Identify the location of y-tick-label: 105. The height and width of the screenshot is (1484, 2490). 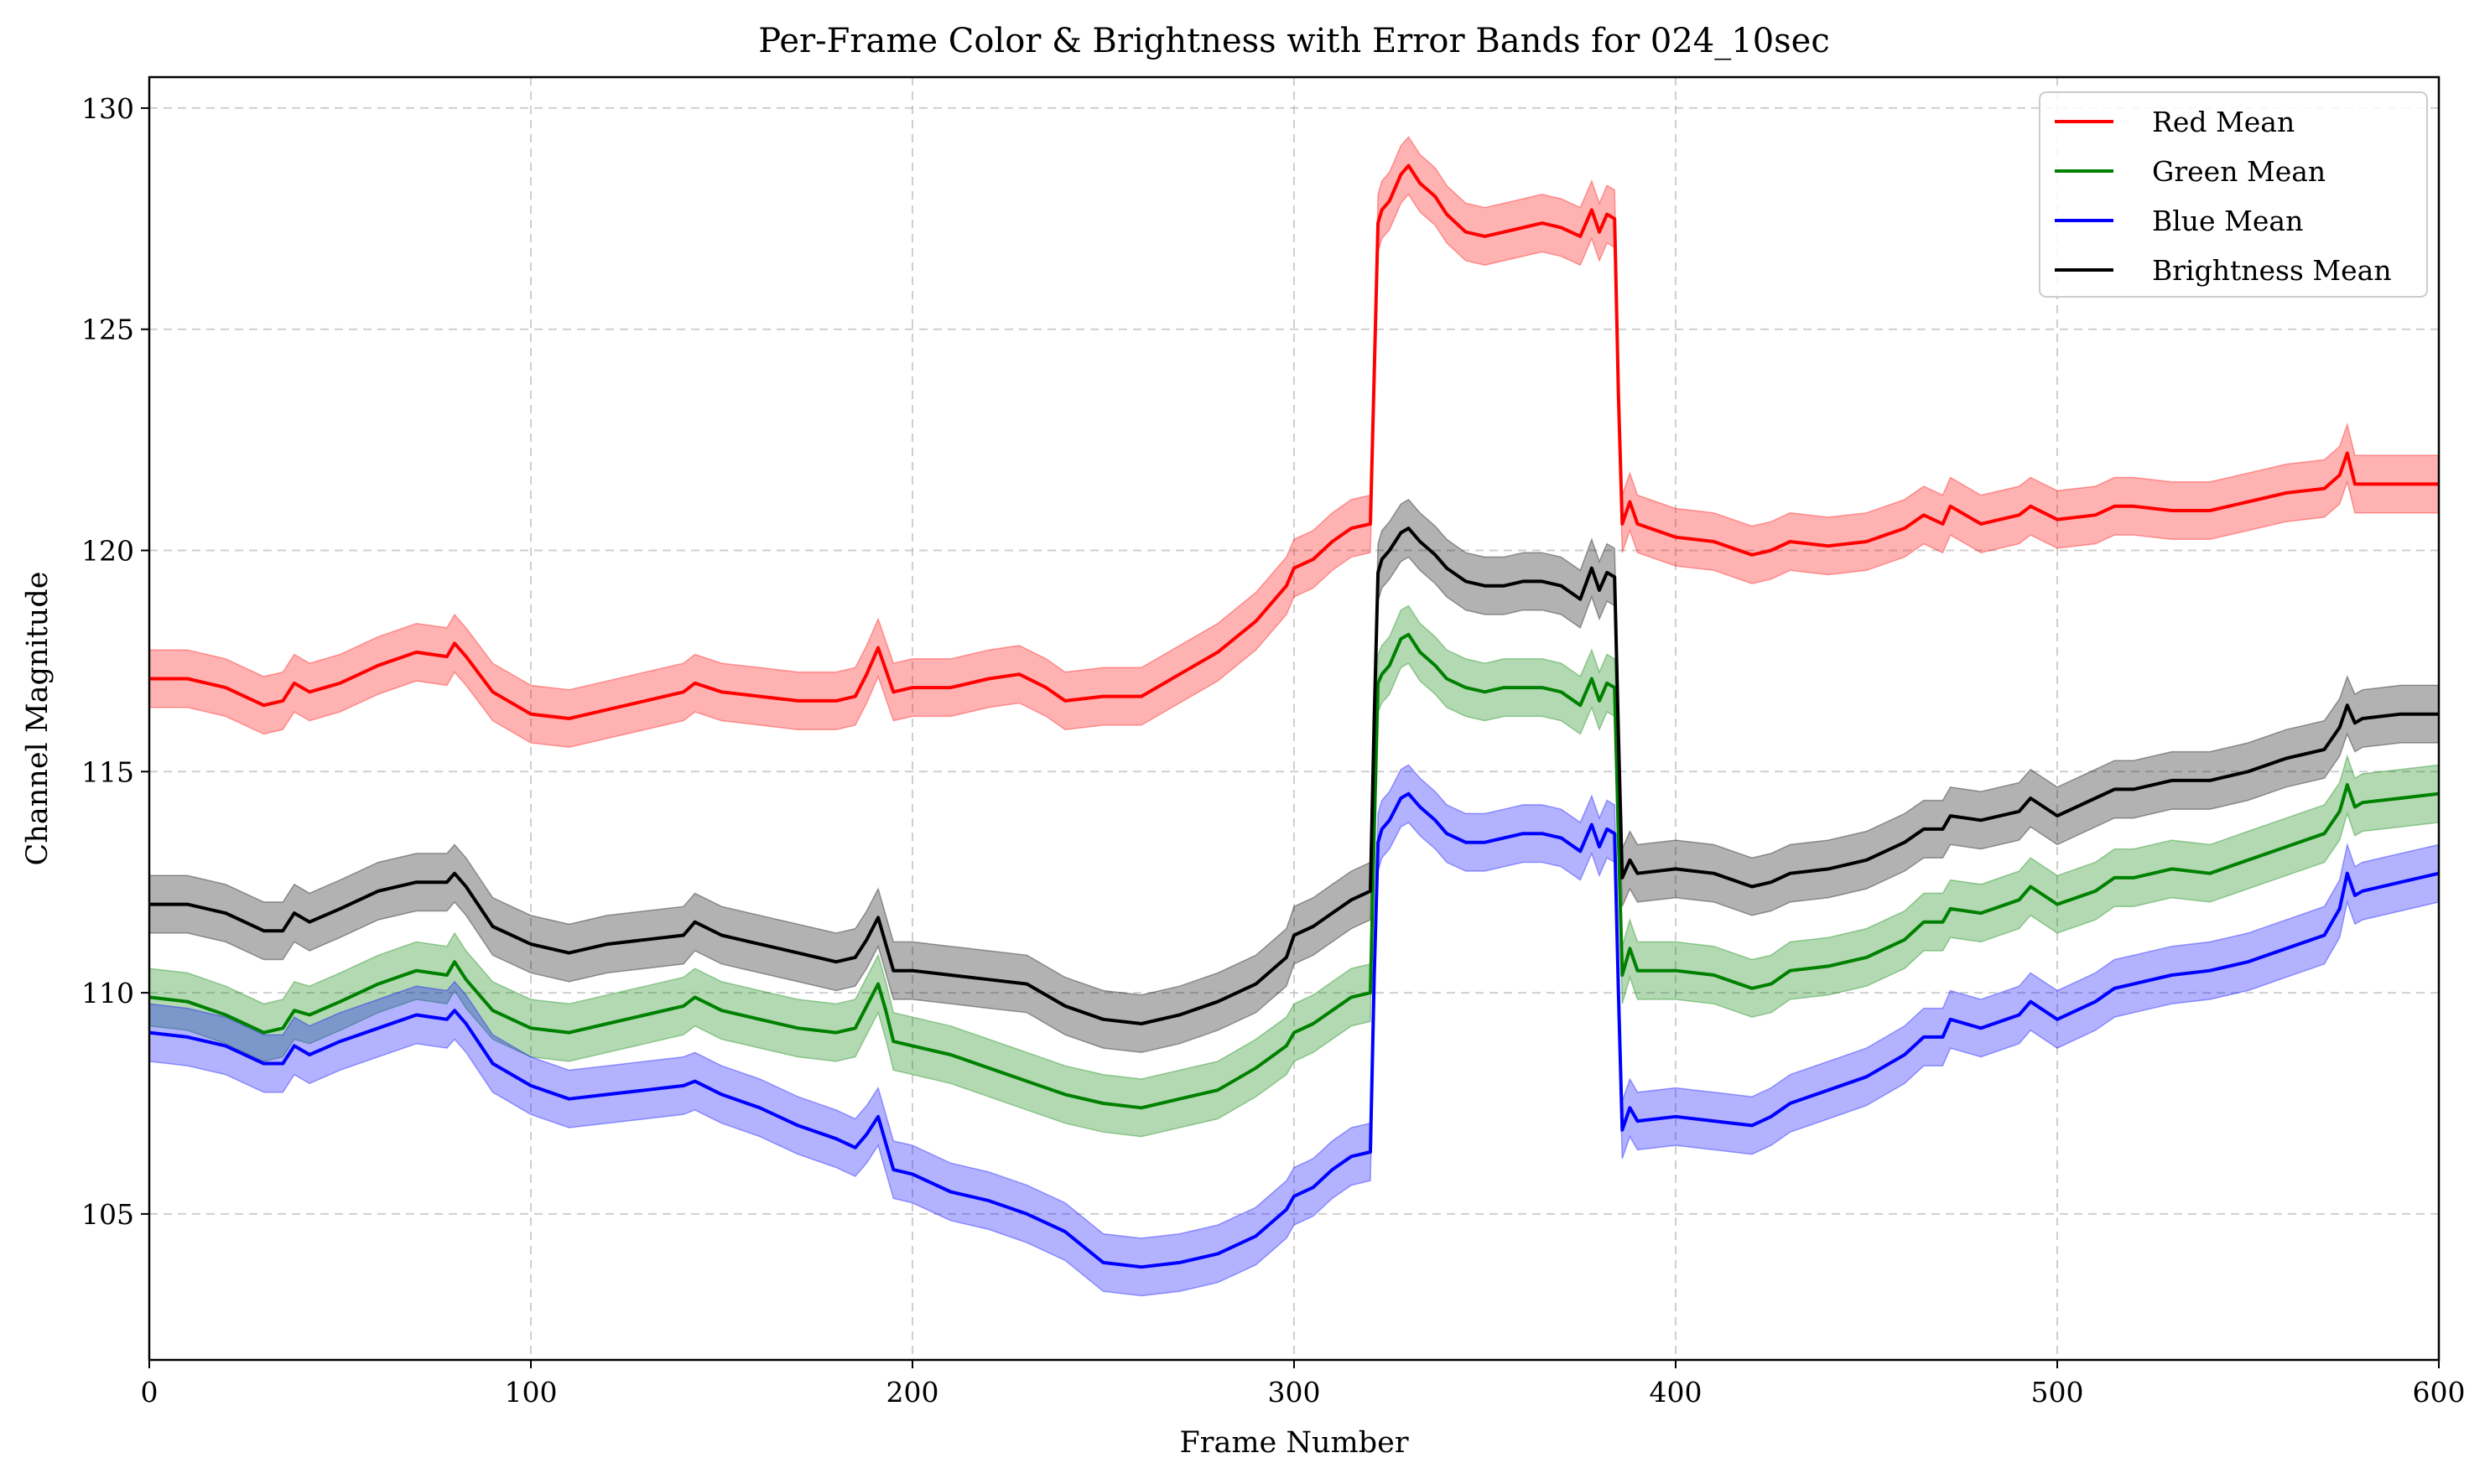
(107, 1214).